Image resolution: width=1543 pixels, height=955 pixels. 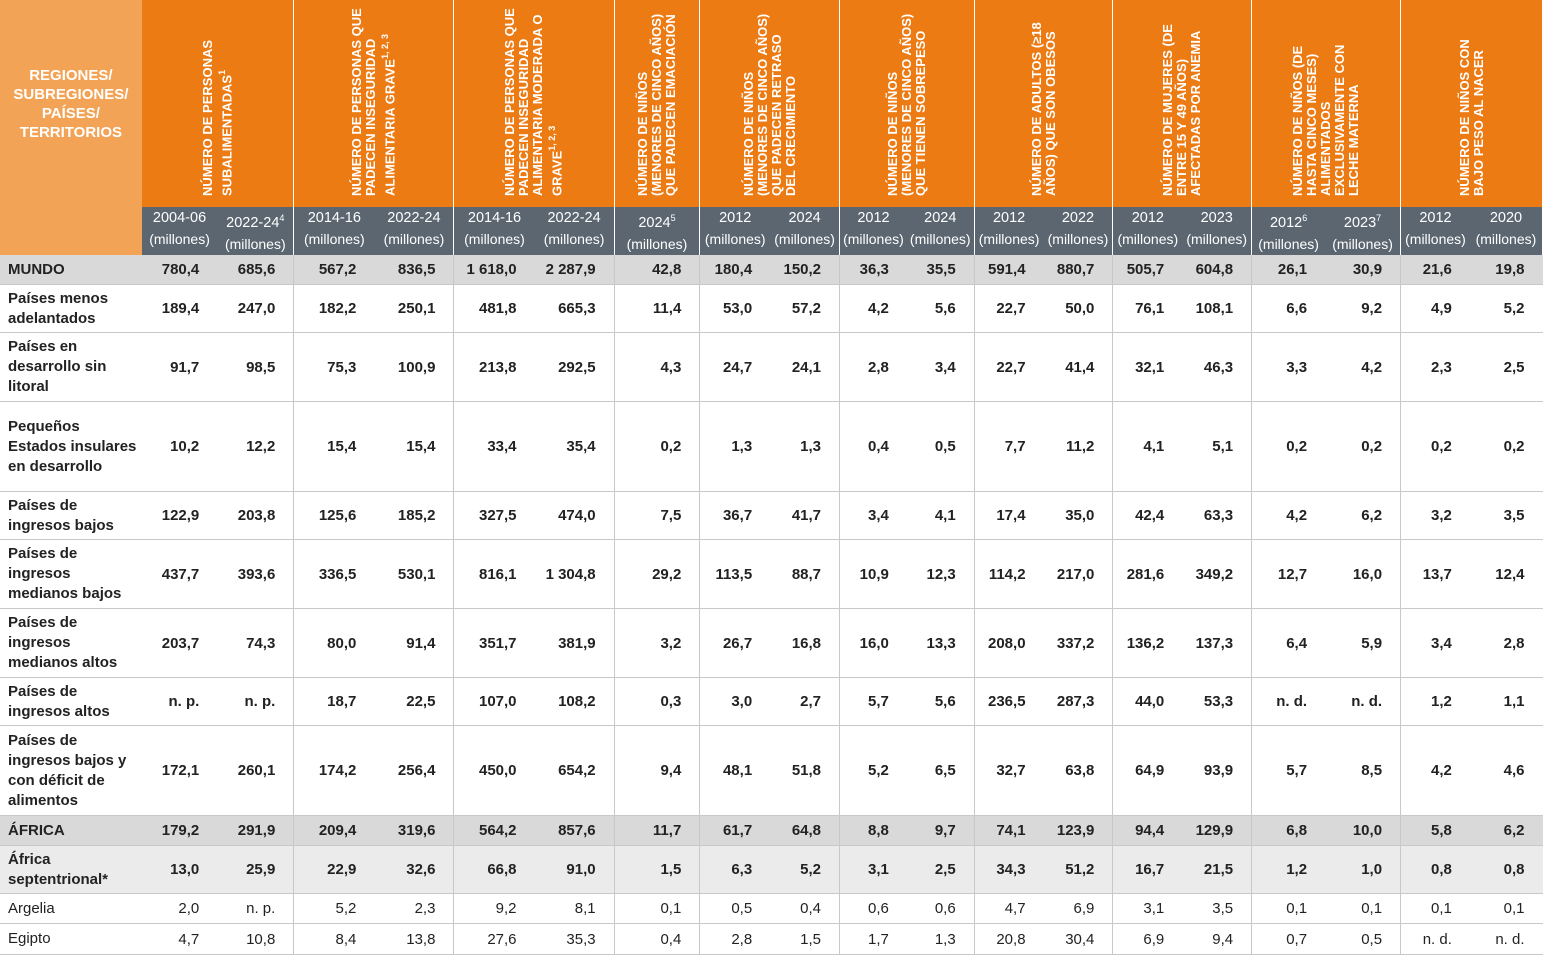 I want to click on column-year-header: 2022-24 (millones), so click(x=574, y=231).